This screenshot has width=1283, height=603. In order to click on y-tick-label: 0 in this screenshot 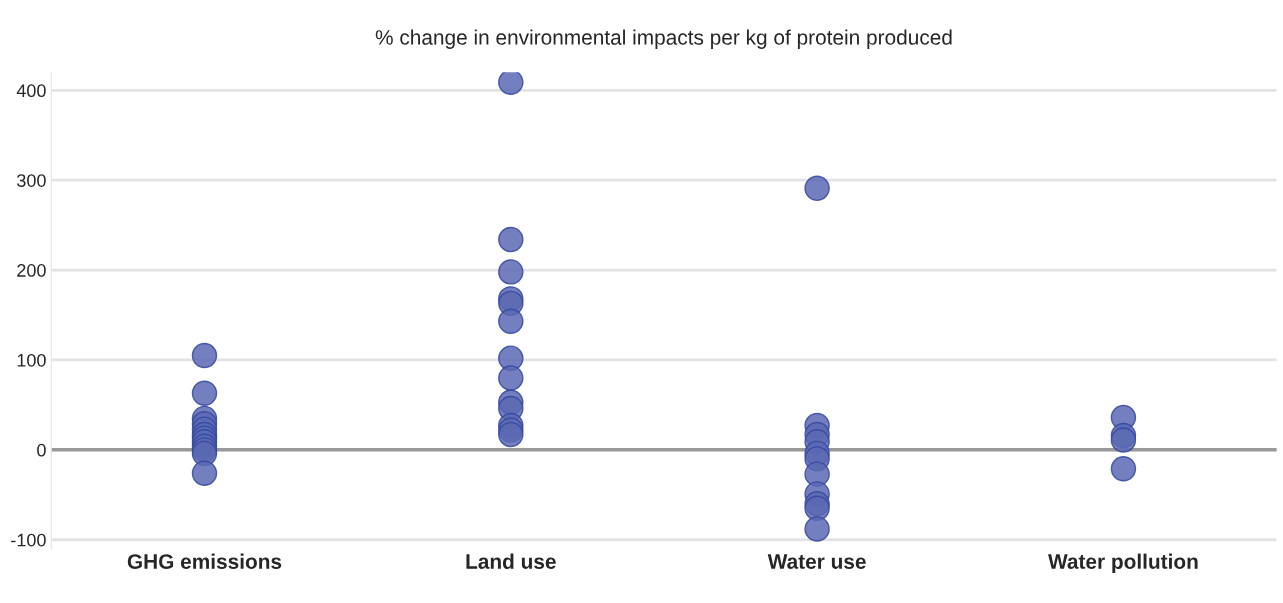, I will do `click(41, 450)`.